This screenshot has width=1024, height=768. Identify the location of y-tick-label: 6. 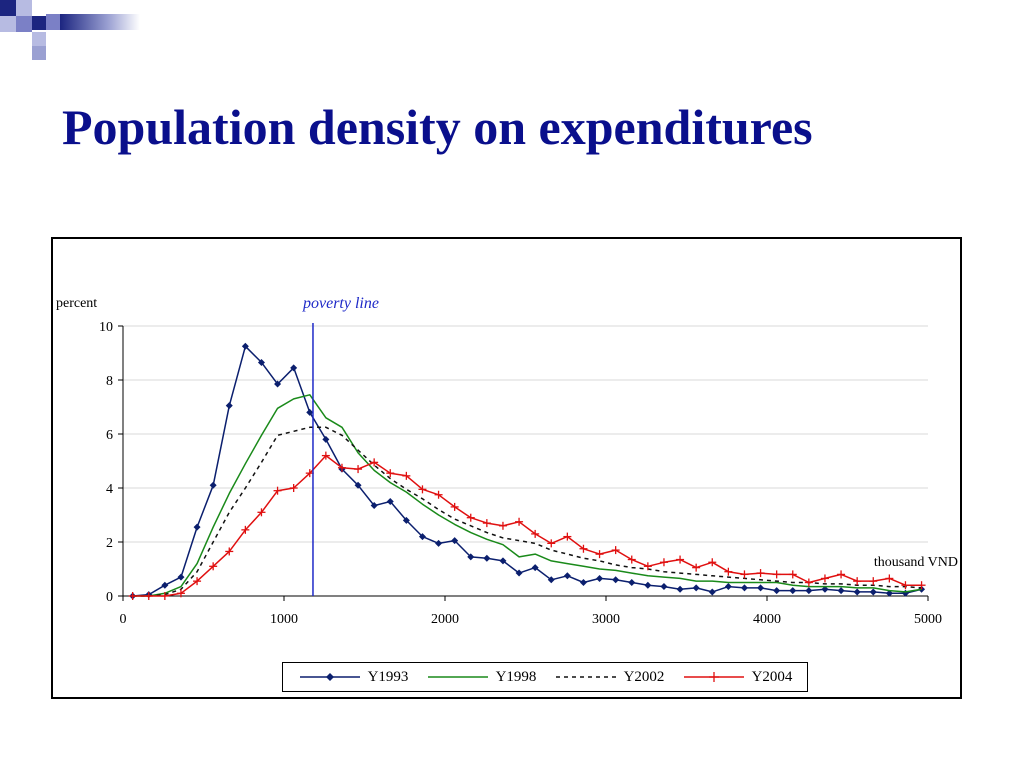
(109, 435).